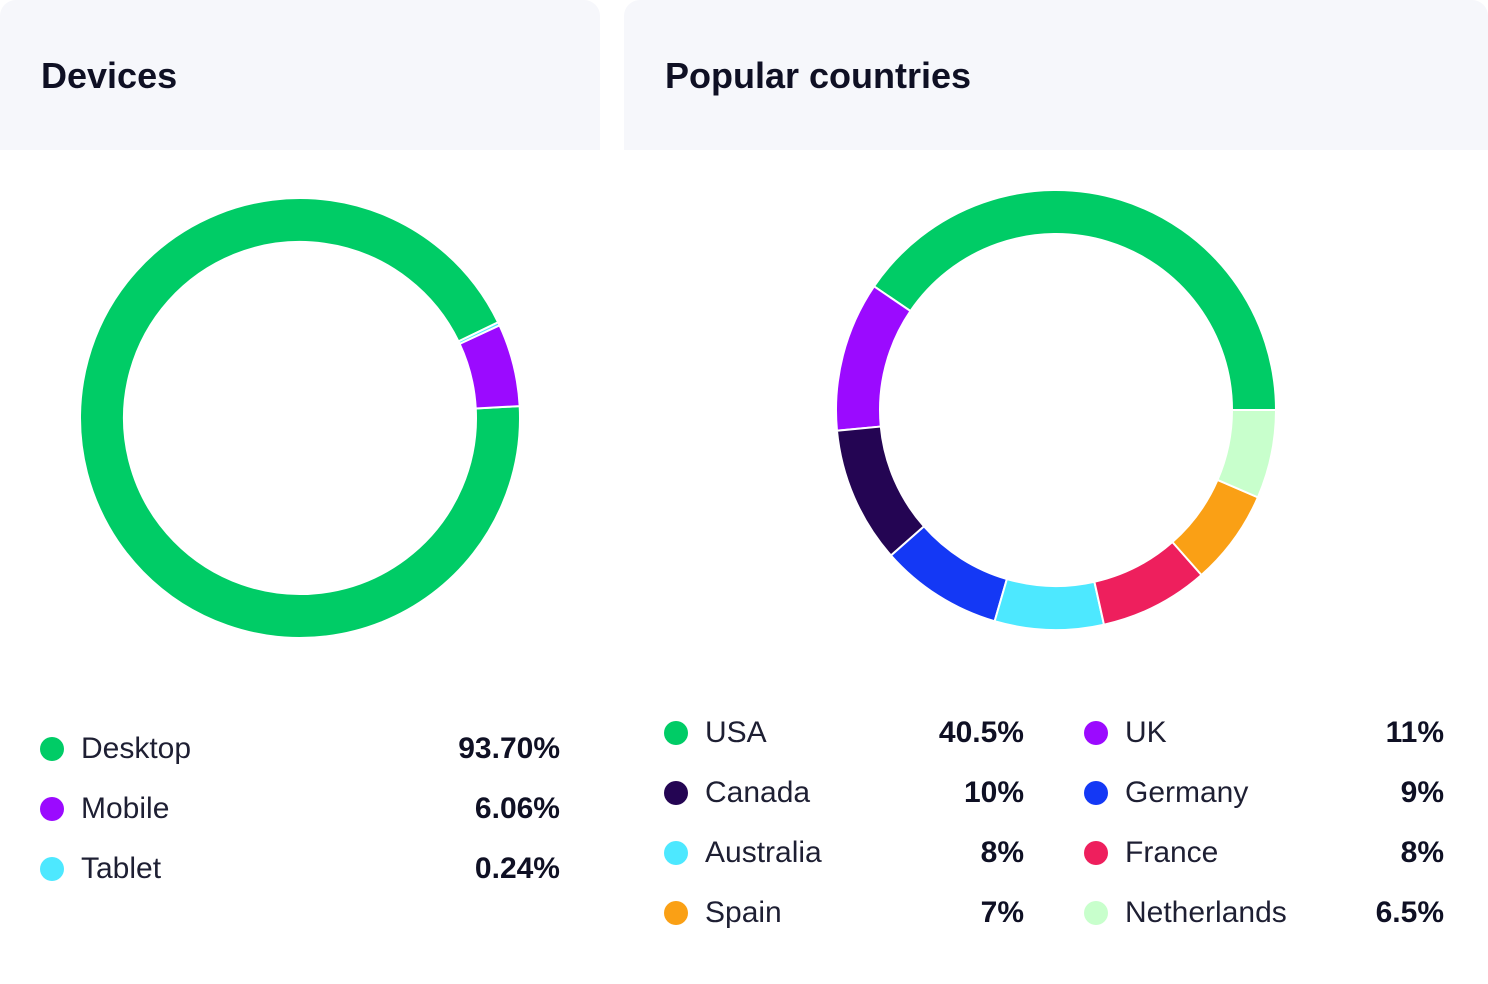 The image size is (1488, 984). Describe the element at coordinates (949, 573) in the screenshot. I see `slice-germany` at that location.